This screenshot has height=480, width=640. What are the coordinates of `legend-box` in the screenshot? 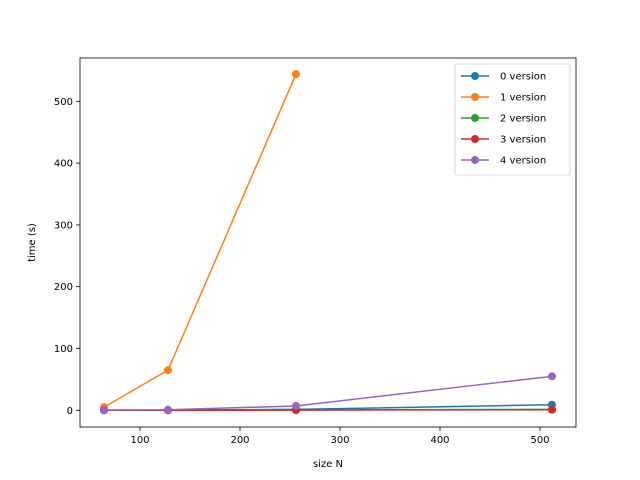 It's located at (512, 119).